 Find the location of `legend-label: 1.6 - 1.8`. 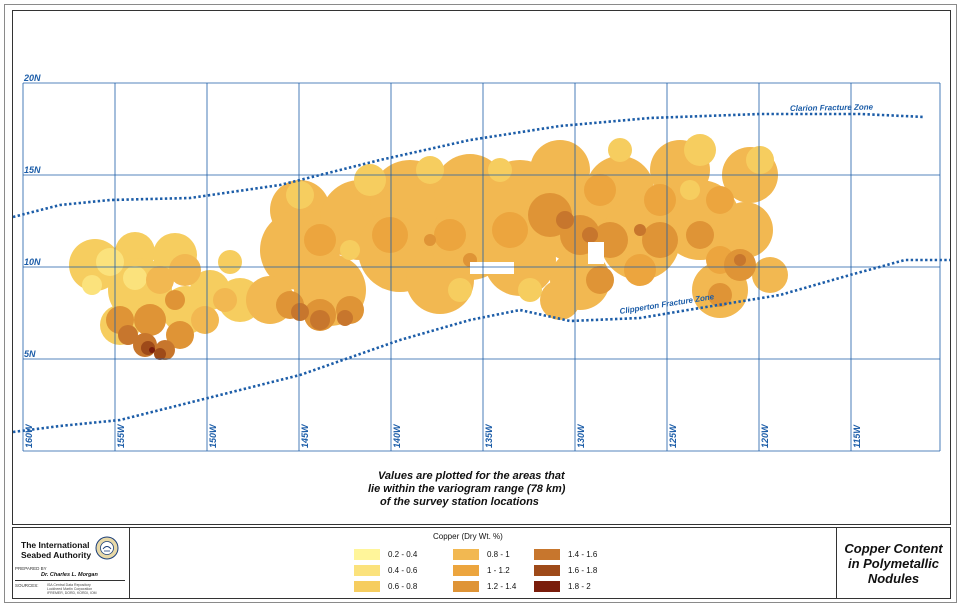

legend-label: 1.6 - 1.8 is located at coordinates (583, 570).